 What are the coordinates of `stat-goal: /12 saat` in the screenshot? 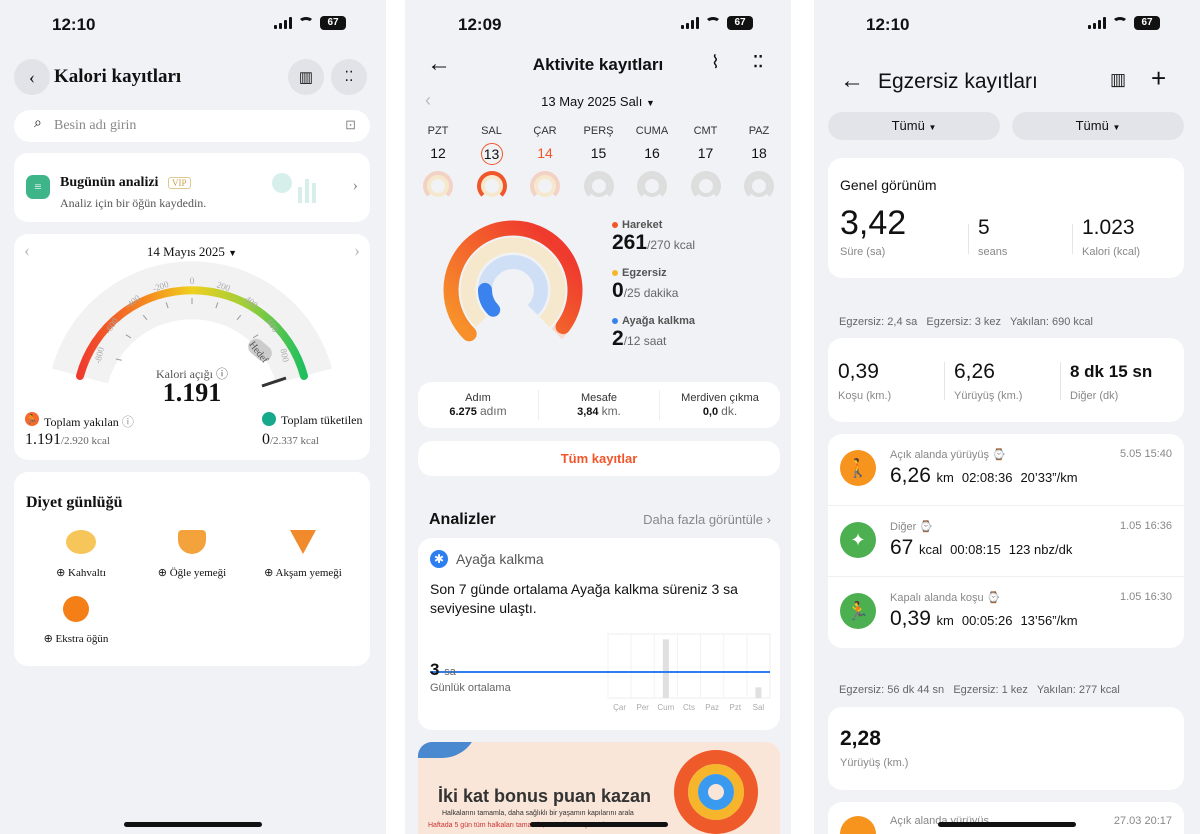 It's located at (645, 341).